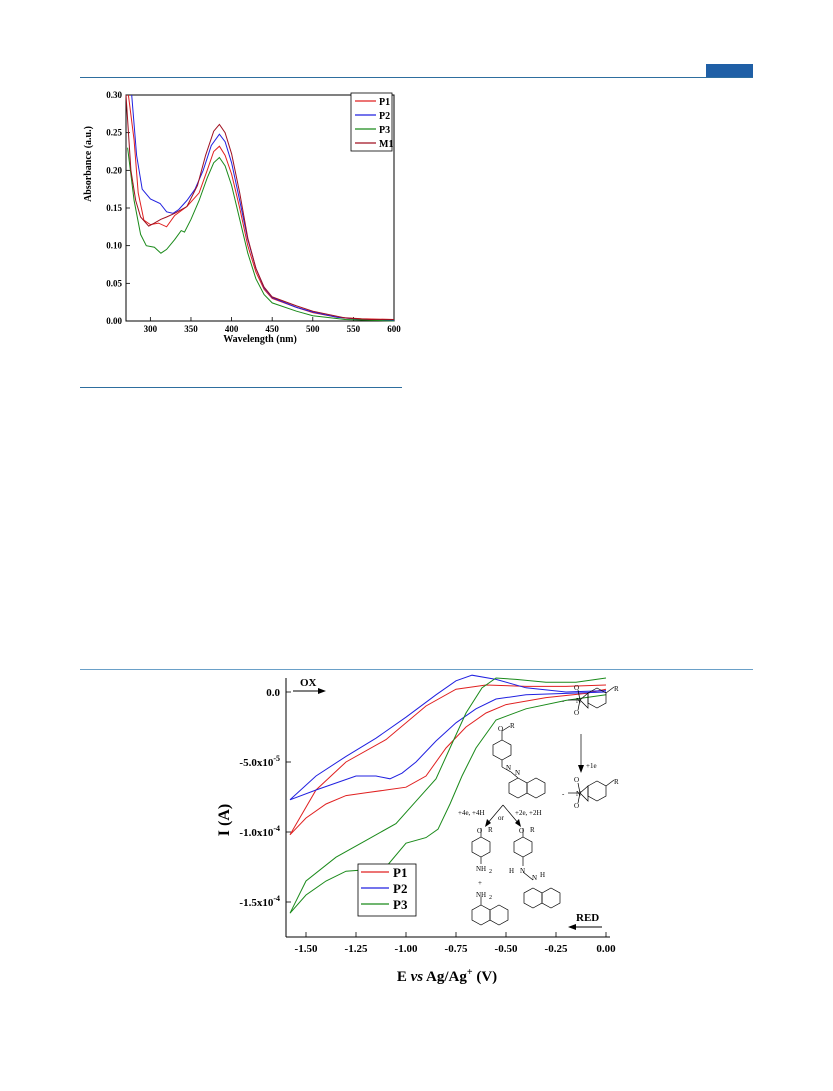  Describe the element at coordinates (114, 95) in the screenshot. I see `uv-y-tick-label: 0.30` at that location.